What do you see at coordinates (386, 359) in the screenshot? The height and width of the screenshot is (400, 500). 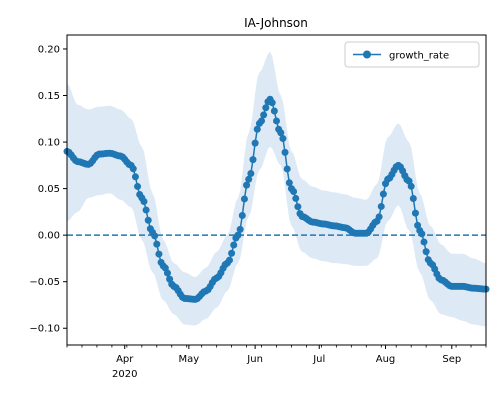 I see `x-tick-label: Aug` at bounding box center [386, 359].